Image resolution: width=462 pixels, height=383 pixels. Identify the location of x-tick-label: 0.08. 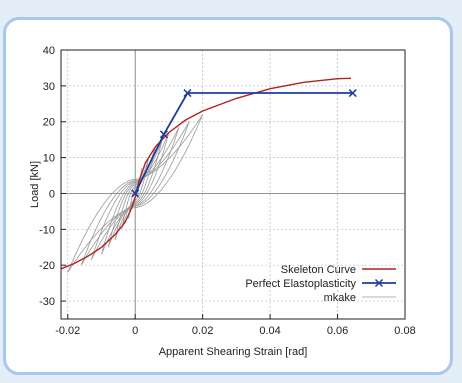
(404, 331).